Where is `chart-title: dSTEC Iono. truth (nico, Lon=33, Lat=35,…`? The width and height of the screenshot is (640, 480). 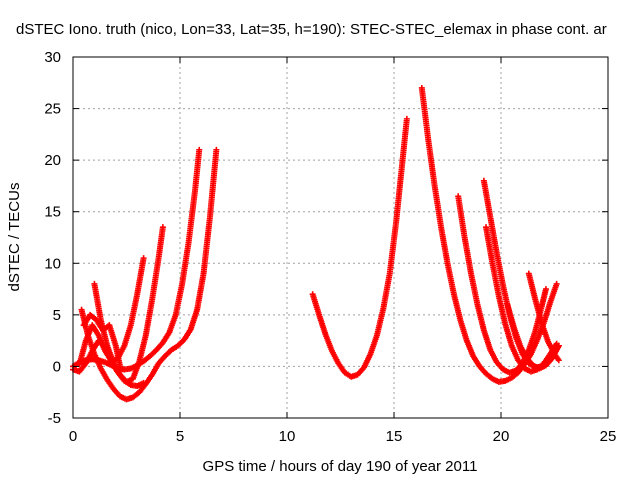
chart-title: dSTEC Iono. truth (nico, Lon=33, Lat=35,… is located at coordinates (311, 29).